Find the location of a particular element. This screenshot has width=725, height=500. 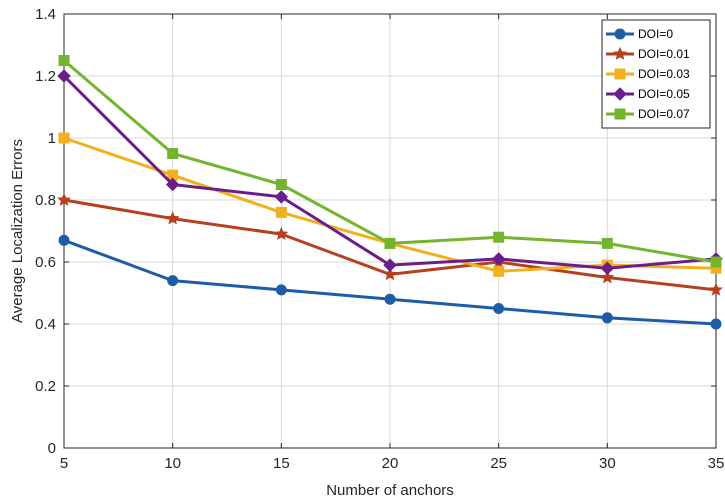

legend-item: DOI=0 is located at coordinates (639, 34).